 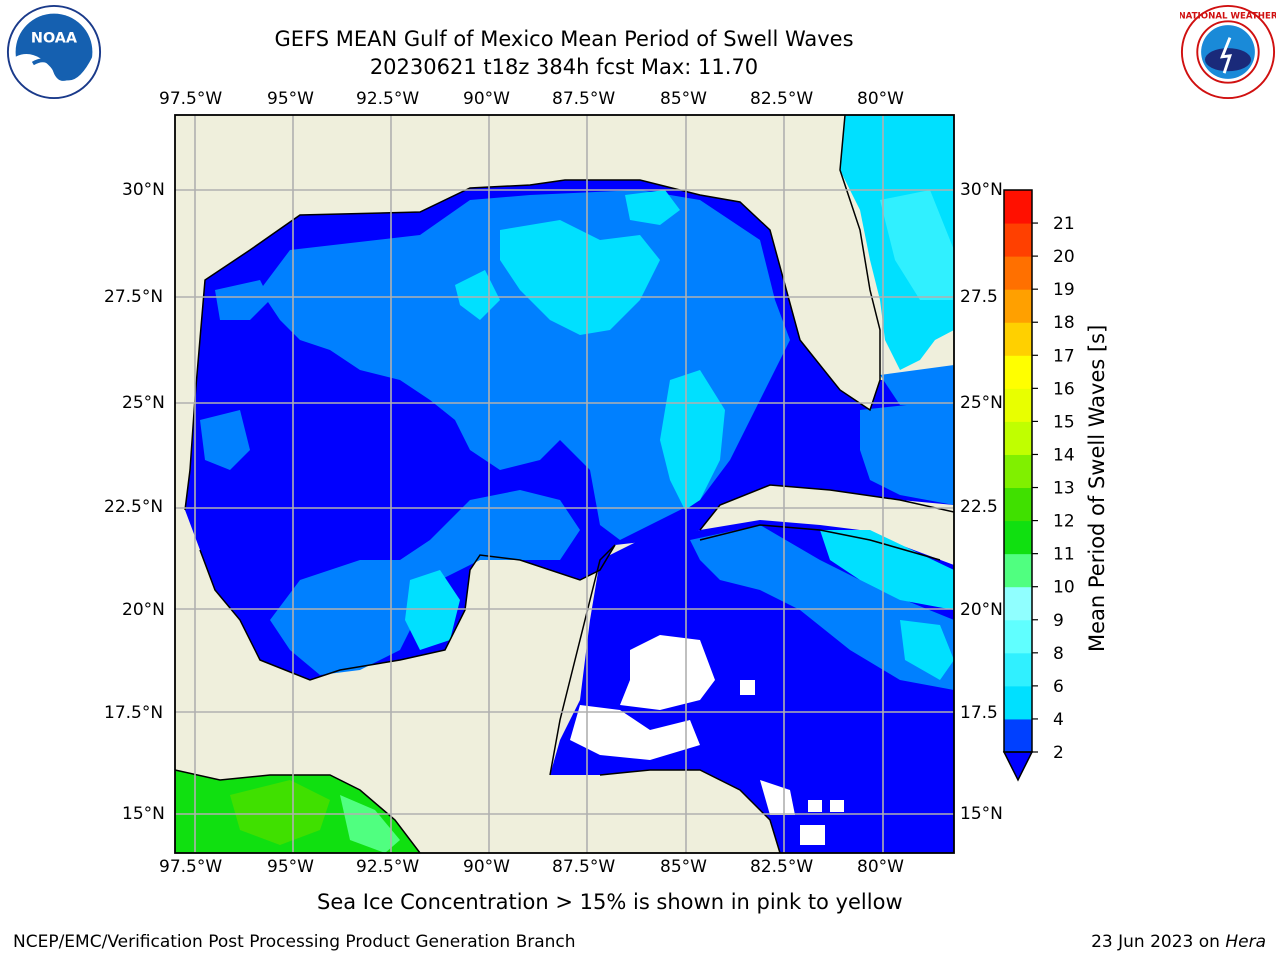 What do you see at coordinates (290, 867) in the screenshot?
I see `lon-label-bottom: 95°W` at bounding box center [290, 867].